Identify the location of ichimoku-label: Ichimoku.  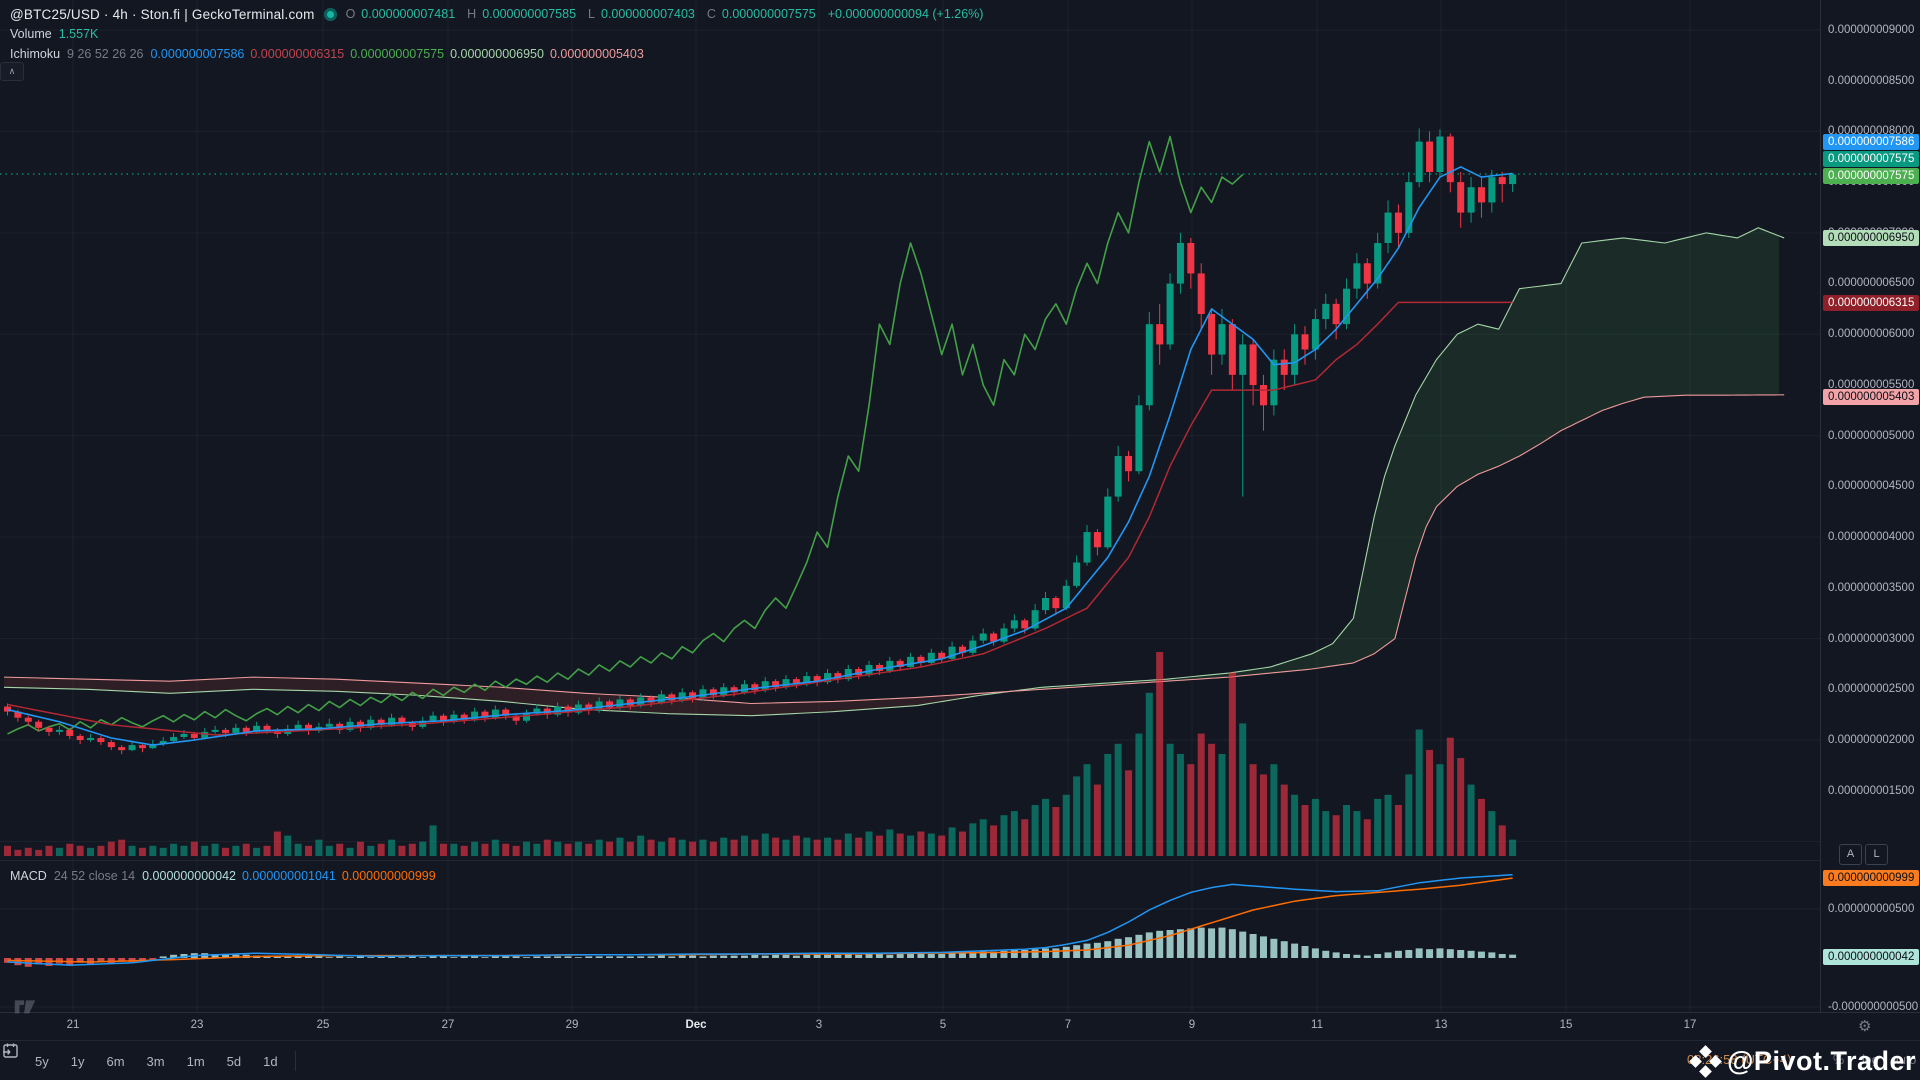
(35, 54).